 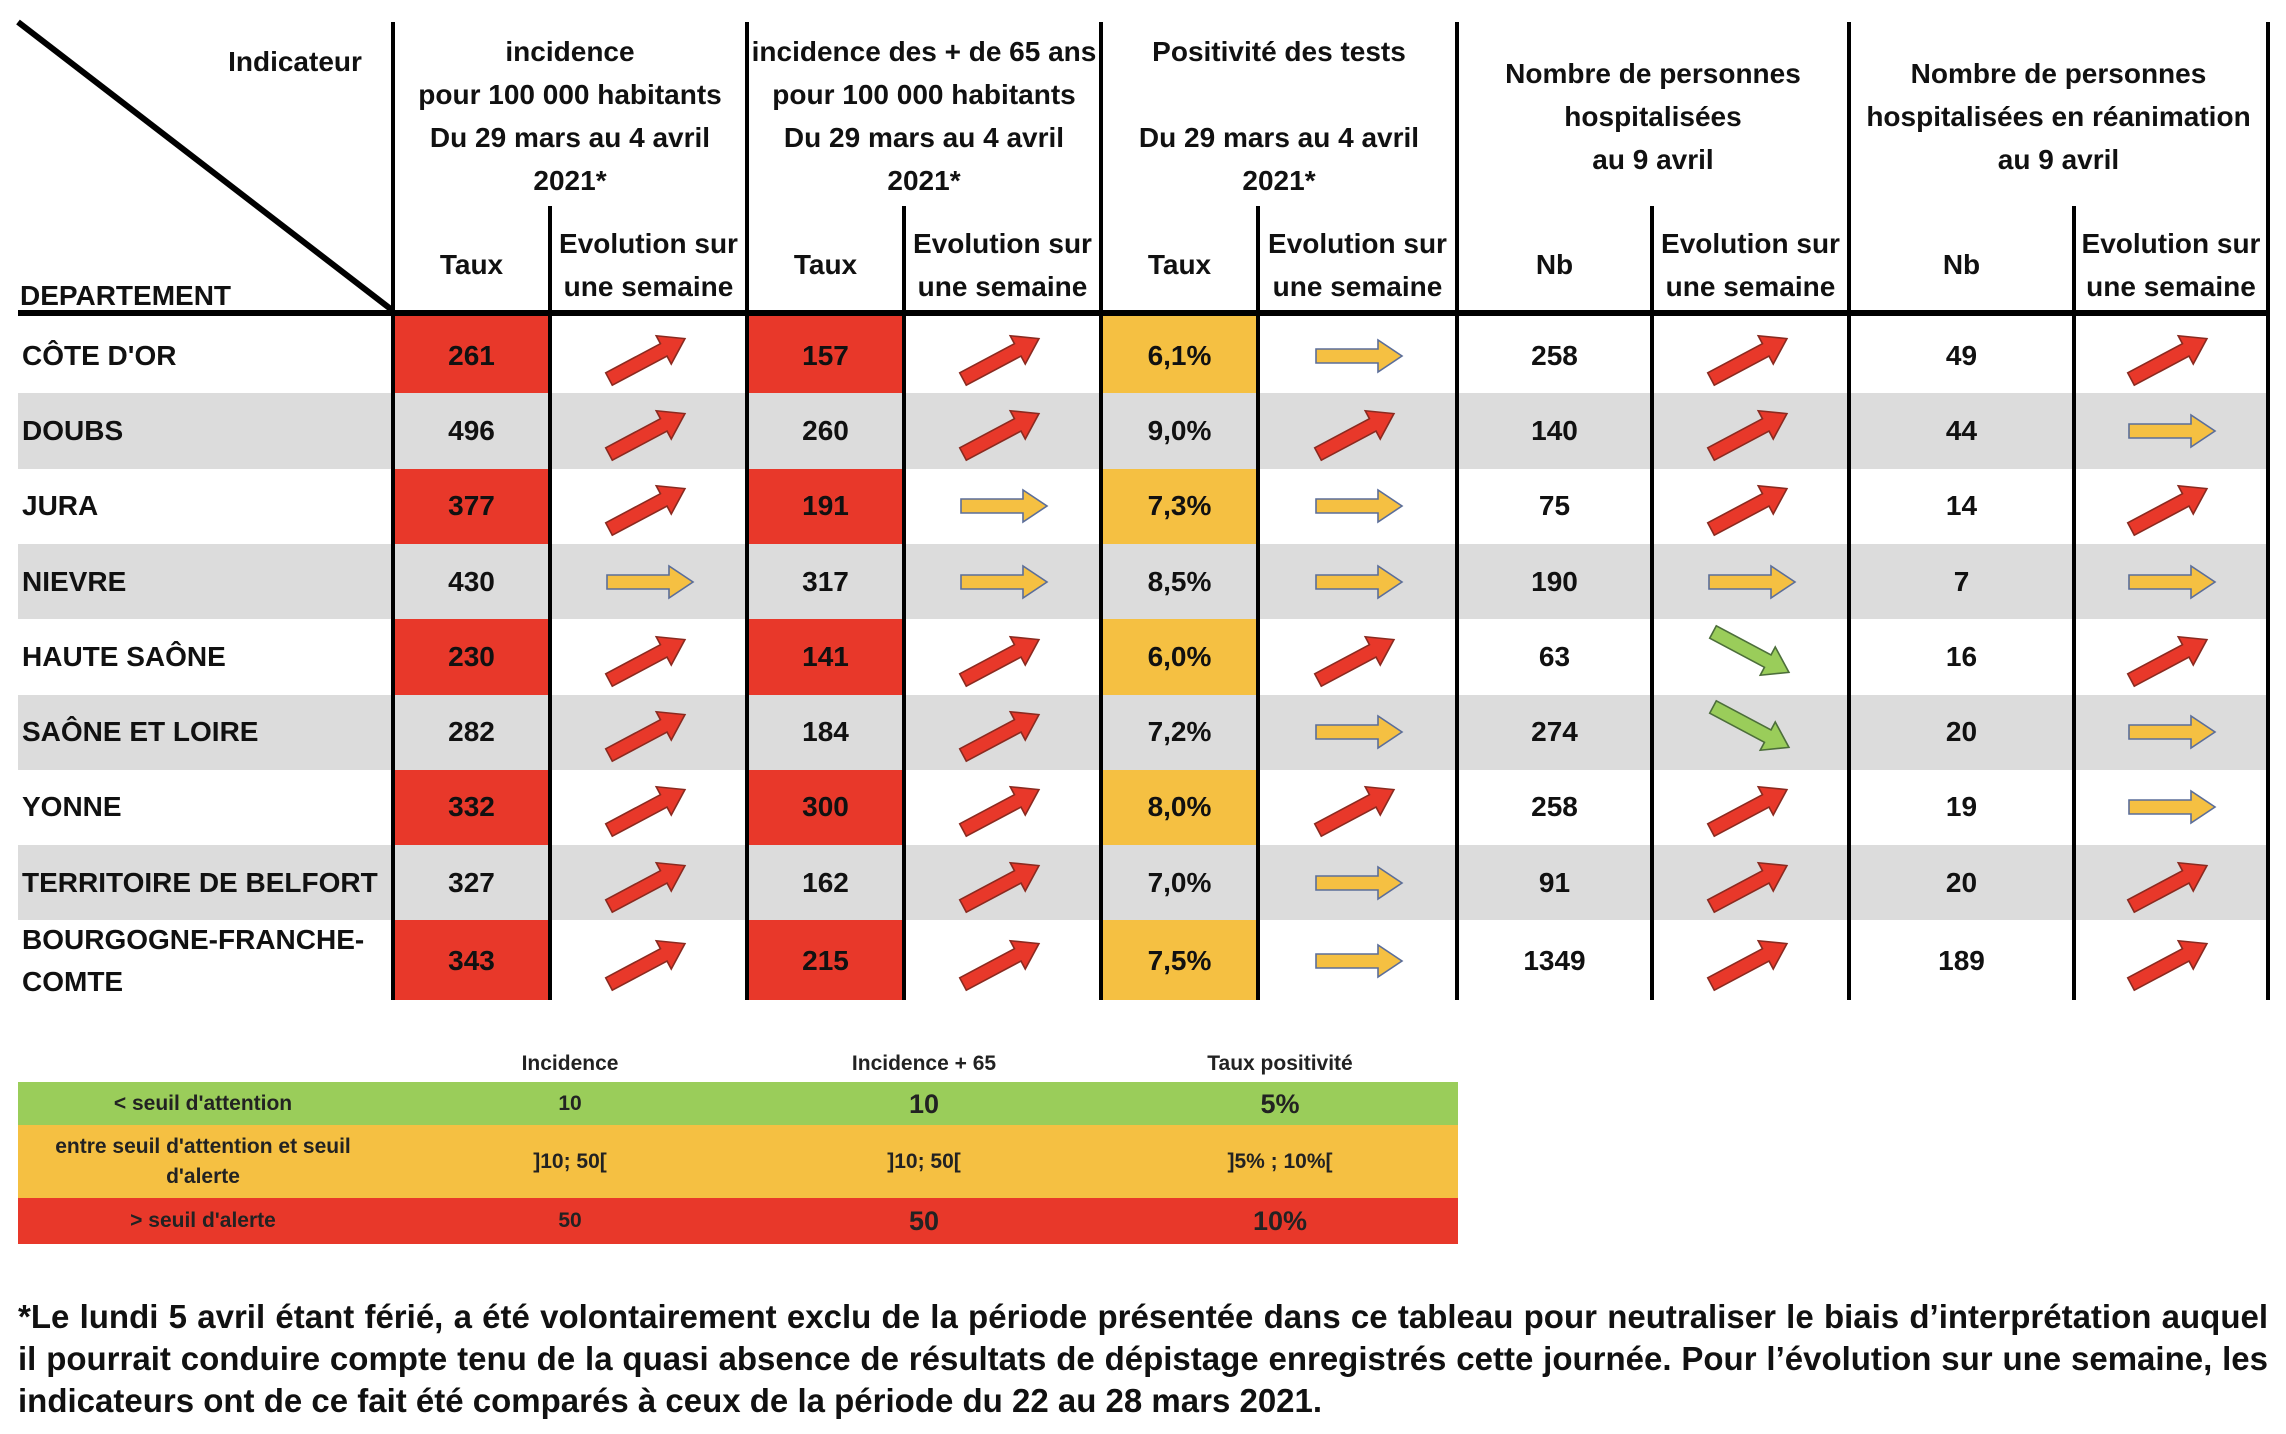 I want to click on positivity-value: 8,0%, so click(x=1179, y=807).